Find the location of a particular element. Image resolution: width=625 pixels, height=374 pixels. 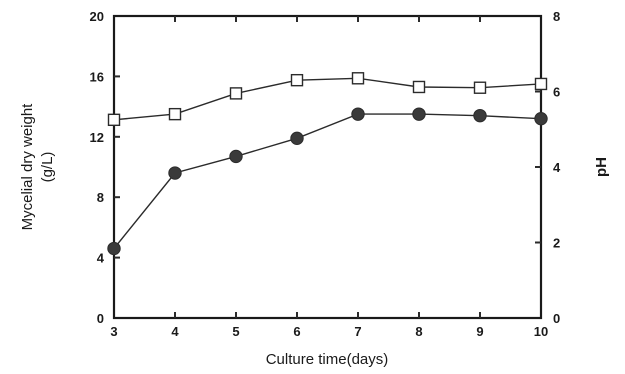

x-tick-label: 6 is located at coordinates (296, 331).